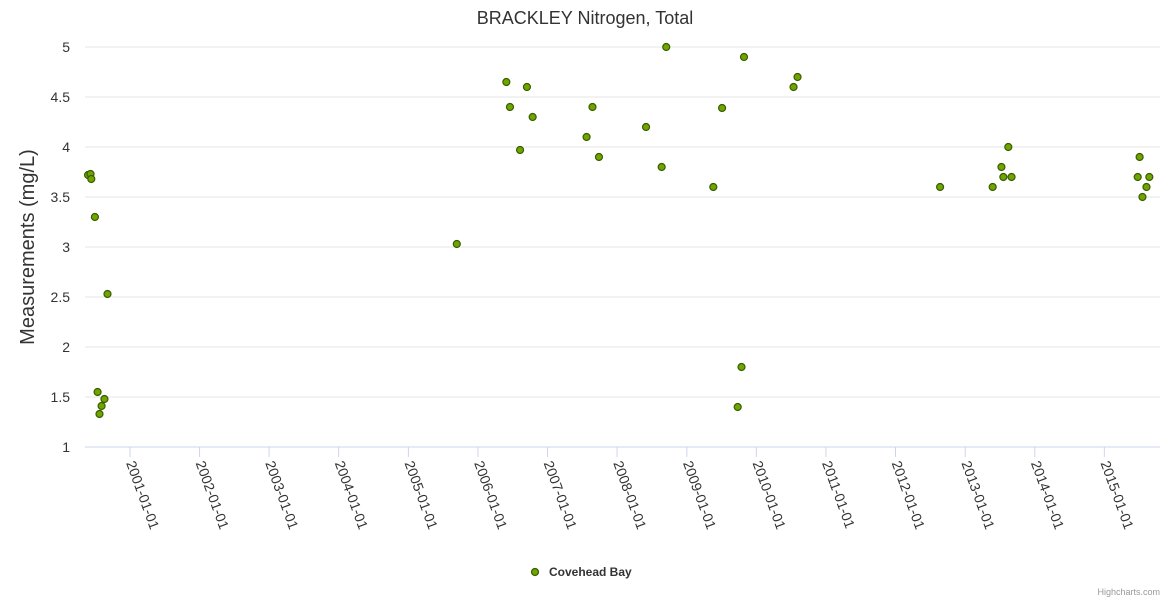 The image size is (1170, 600). I want to click on y-axis-ticks: 1 1.5 2 2.5 3 3.5 4 4.5 5, so click(61, 247).